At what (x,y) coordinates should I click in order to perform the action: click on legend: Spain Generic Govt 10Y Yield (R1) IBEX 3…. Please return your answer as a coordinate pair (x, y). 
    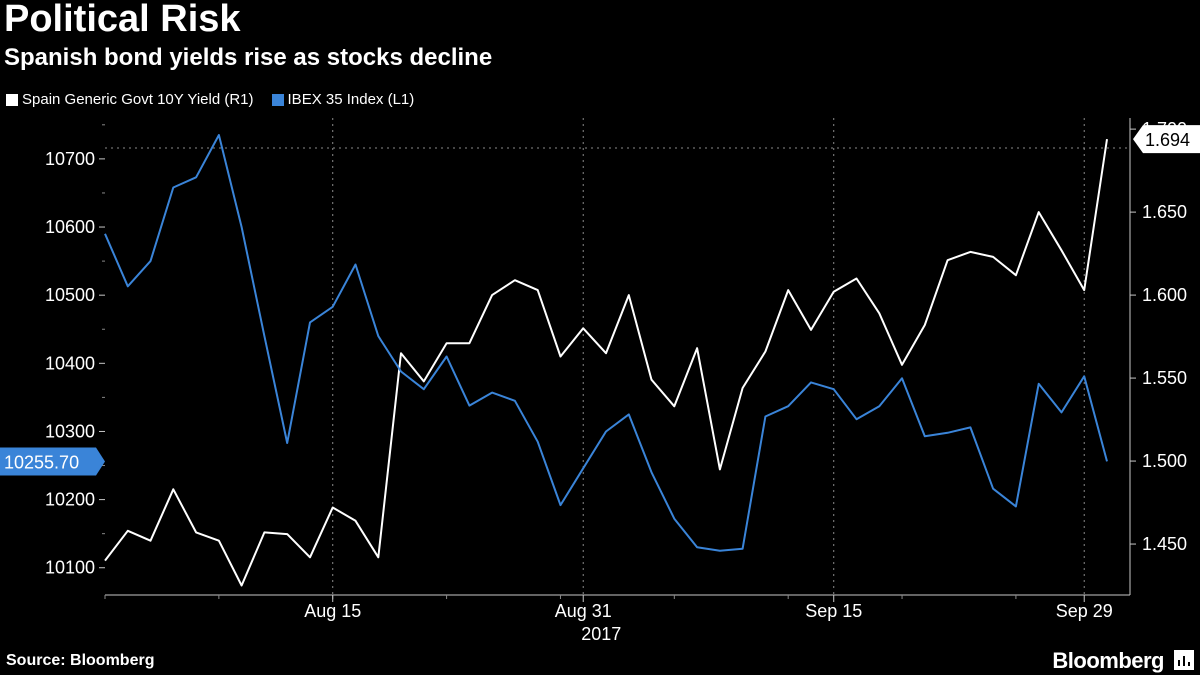
    Looking at the image, I should click on (210, 99).